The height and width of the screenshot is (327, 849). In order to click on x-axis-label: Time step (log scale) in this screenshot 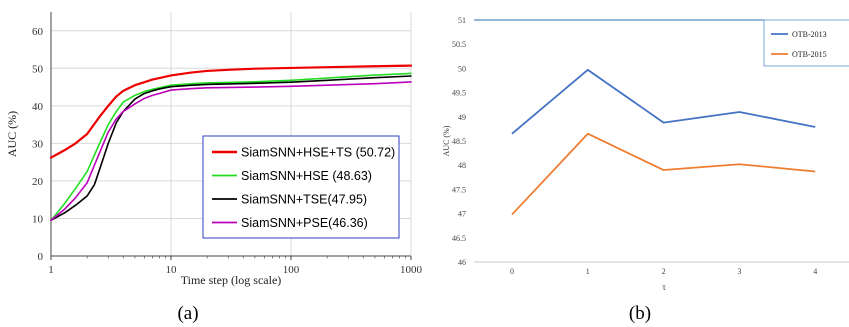, I will do `click(231, 280)`.